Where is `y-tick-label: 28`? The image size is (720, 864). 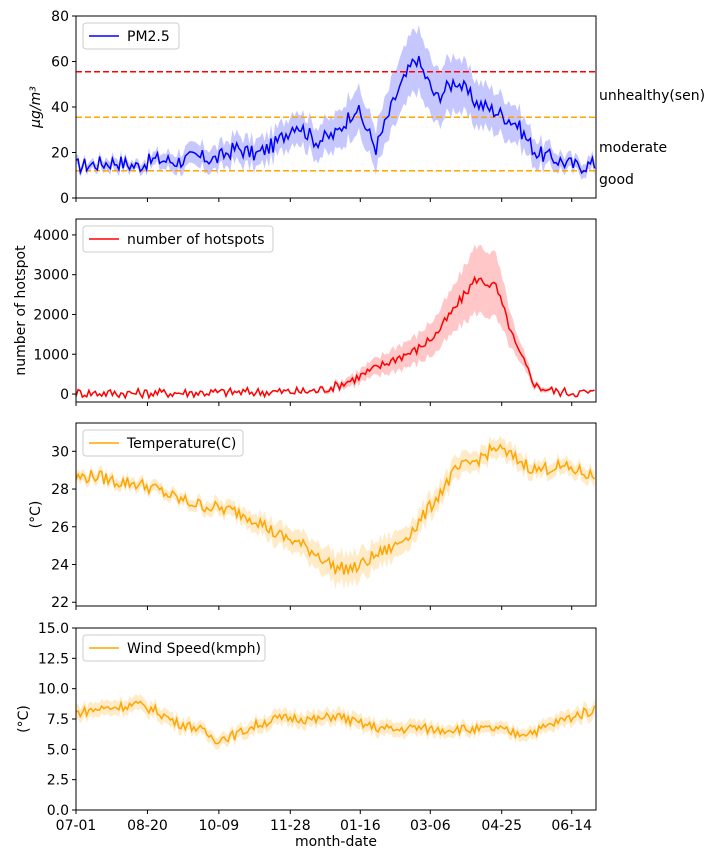
y-tick-label: 28 is located at coordinates (60, 490).